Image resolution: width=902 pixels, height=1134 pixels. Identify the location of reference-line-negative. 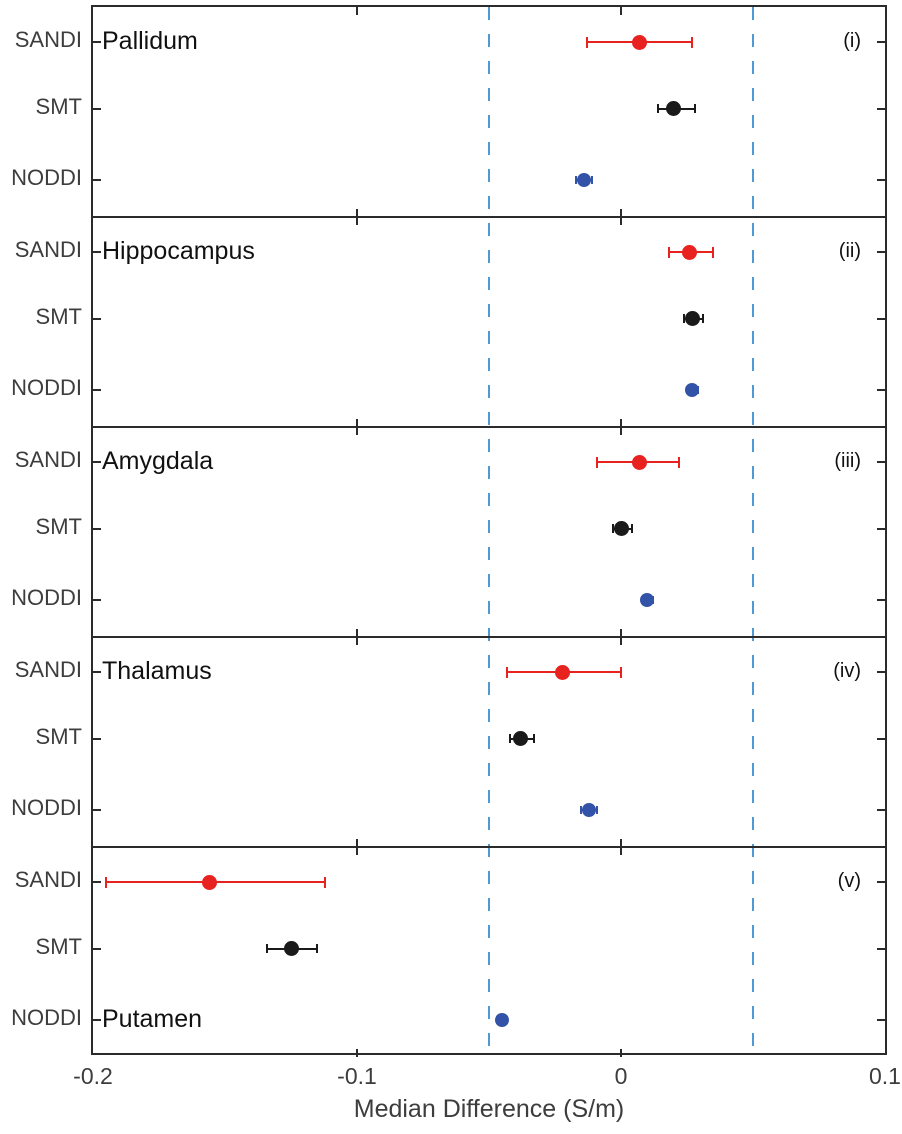
(489, 530).